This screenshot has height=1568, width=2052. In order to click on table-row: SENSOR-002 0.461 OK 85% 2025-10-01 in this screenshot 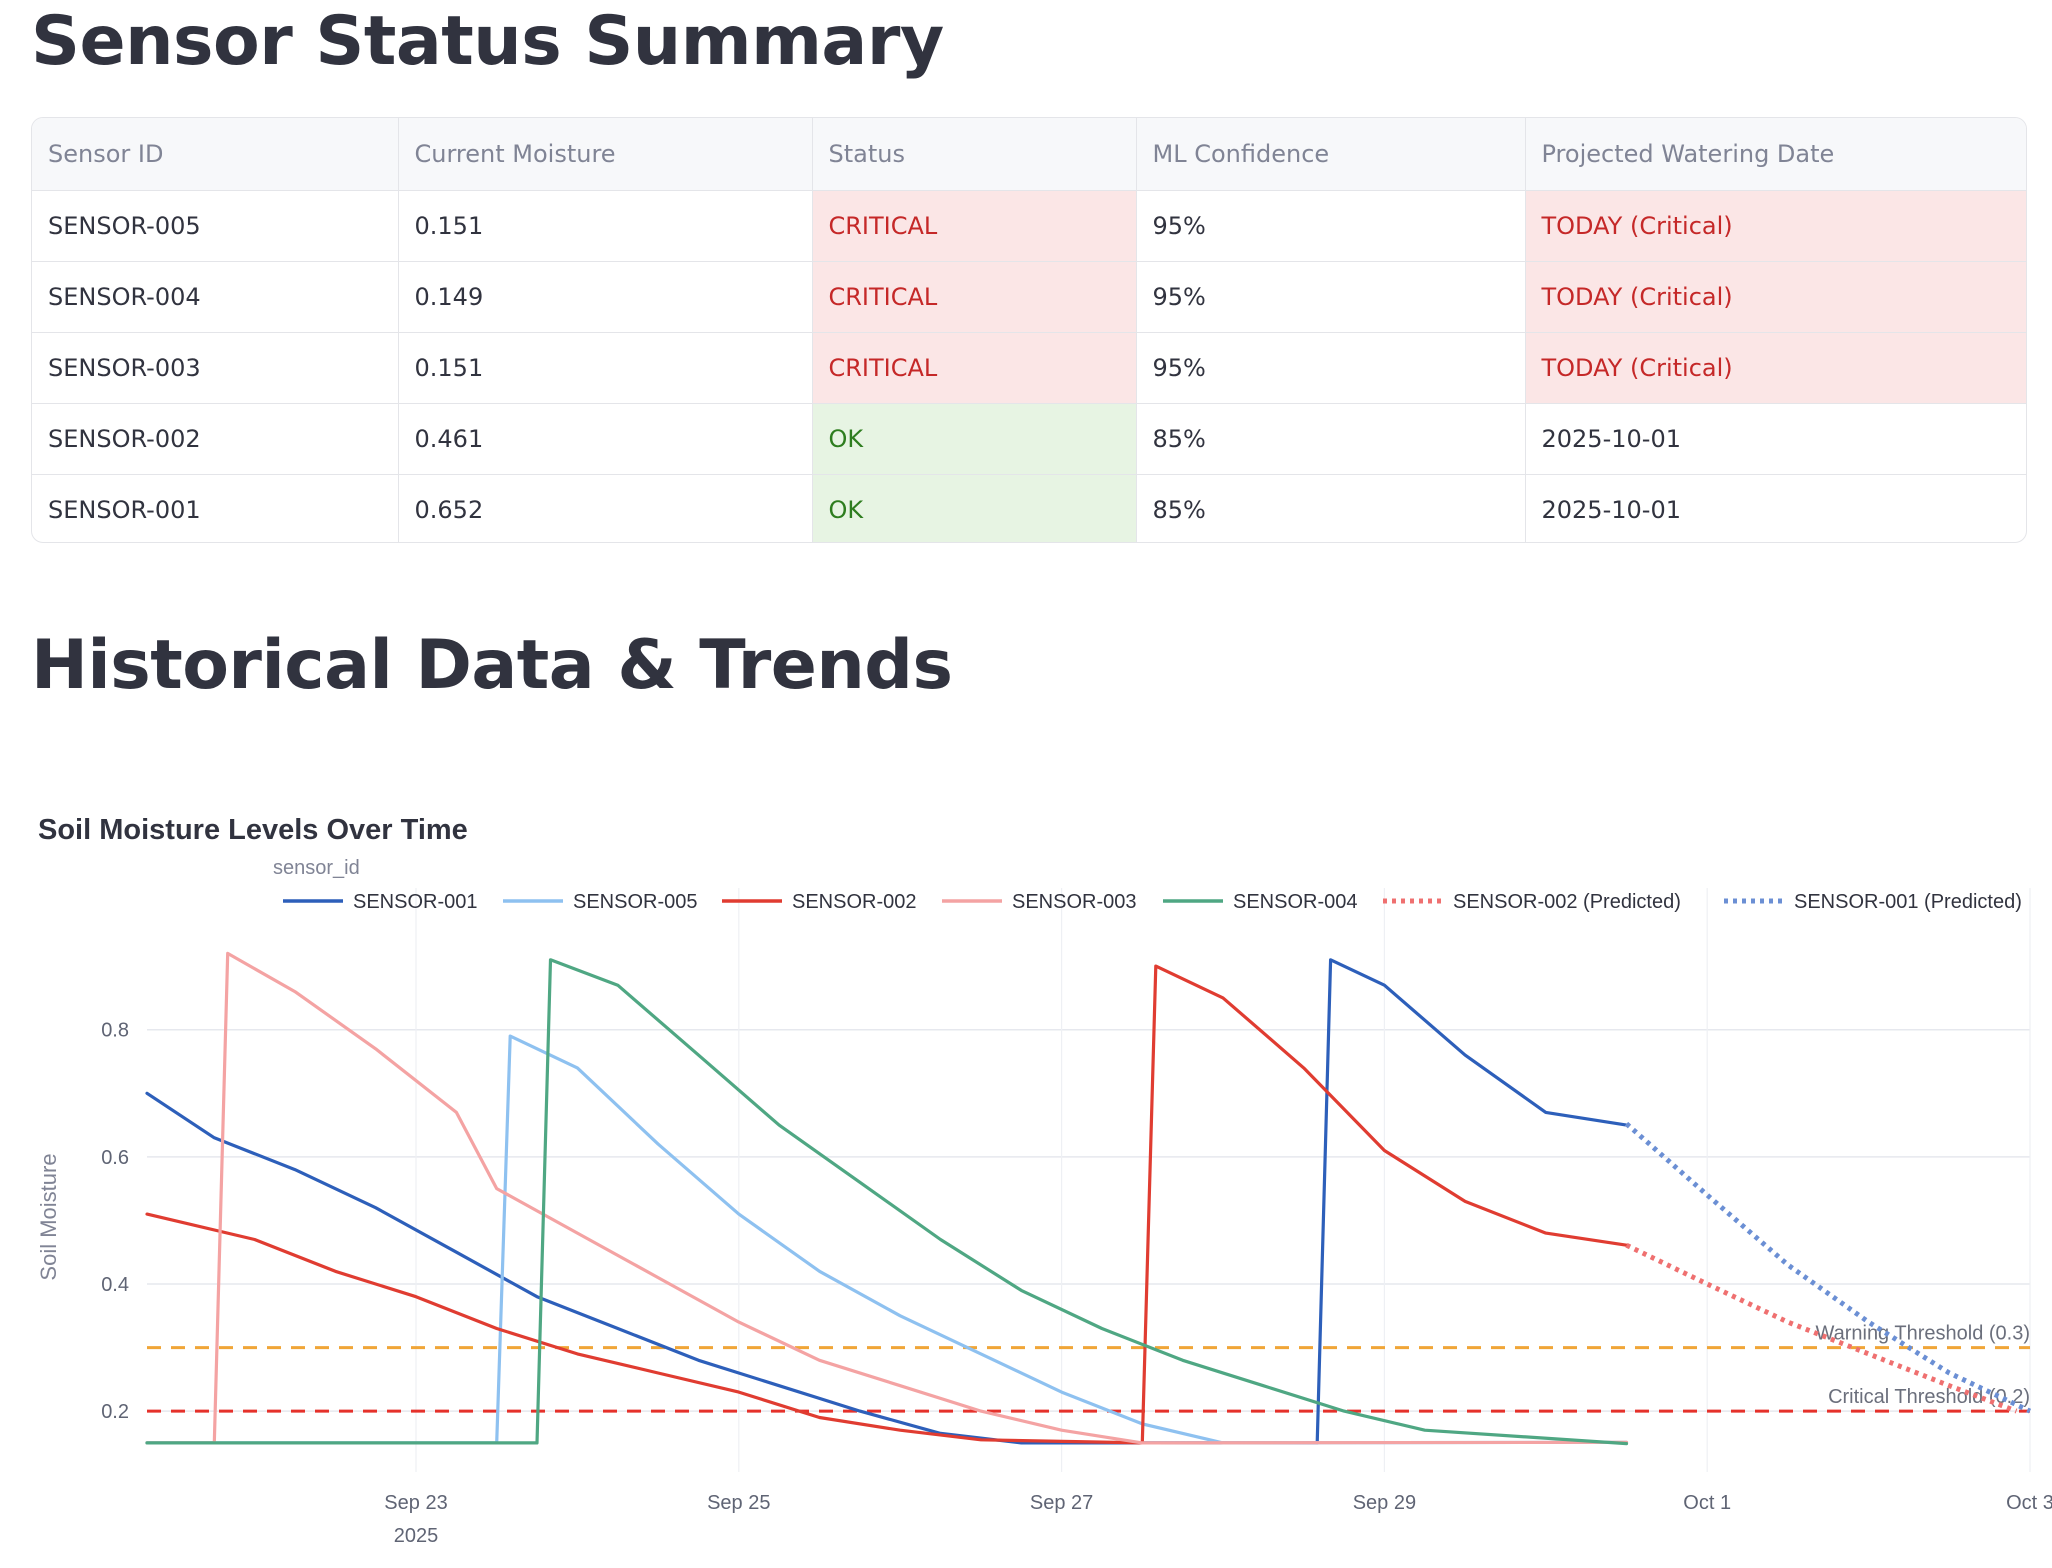, I will do `click(1029, 439)`.